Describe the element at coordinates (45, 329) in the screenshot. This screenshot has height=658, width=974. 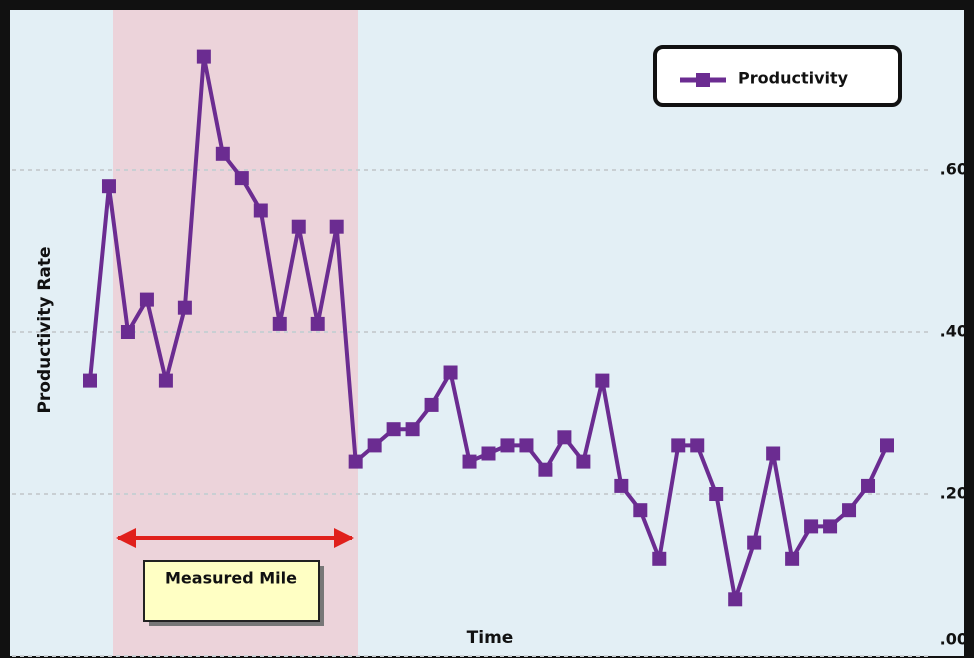
I see `y-axis-label: Productivity Rate` at that location.